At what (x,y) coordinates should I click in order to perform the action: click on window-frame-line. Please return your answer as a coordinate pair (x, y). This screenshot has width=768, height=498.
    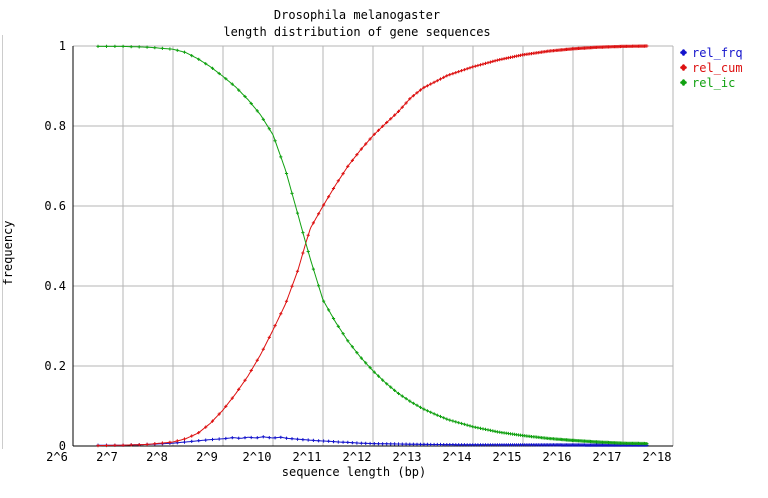
    Looking at the image, I should click on (2, 242).